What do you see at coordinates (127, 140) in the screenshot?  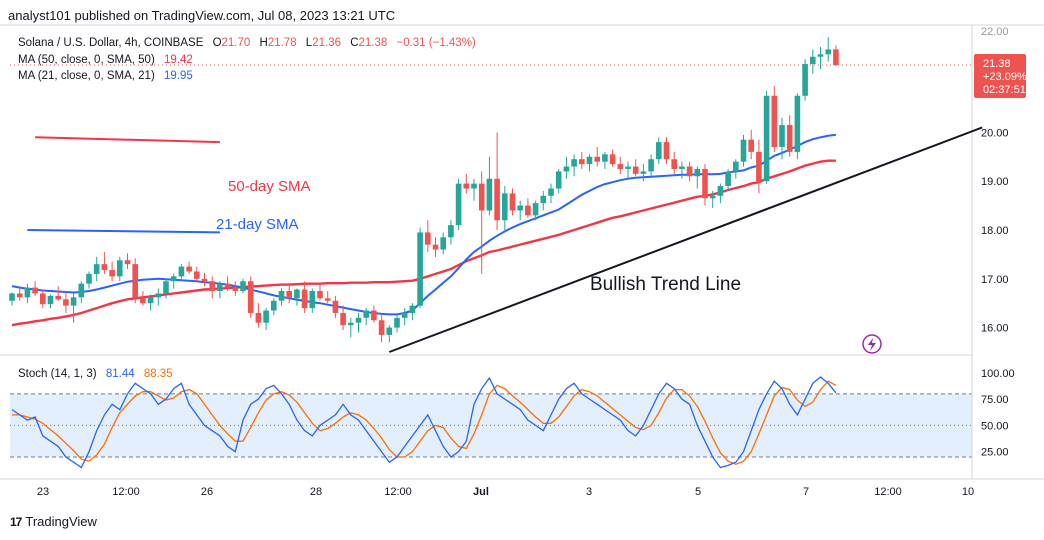 I see `annotation-sma50-sample-line` at bounding box center [127, 140].